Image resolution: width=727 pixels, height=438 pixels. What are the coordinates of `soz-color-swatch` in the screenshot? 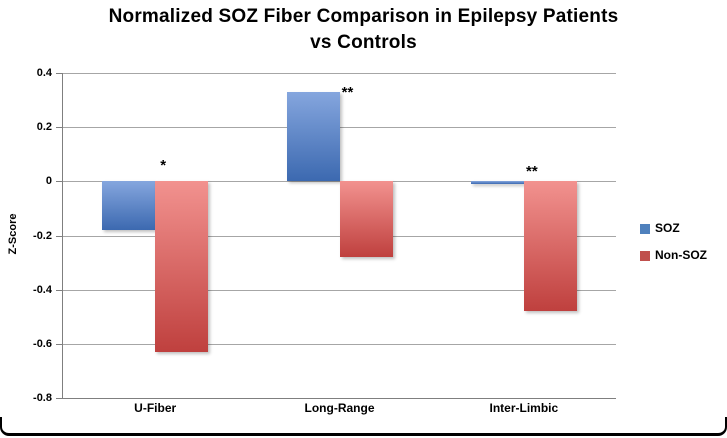 It's located at (645, 228).